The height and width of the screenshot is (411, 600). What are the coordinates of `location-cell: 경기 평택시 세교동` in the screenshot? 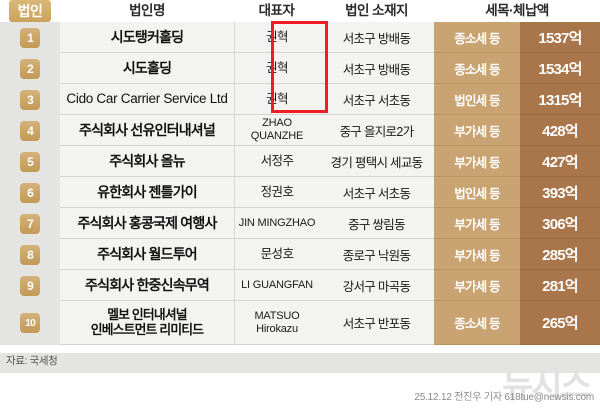 It's located at (376, 161).